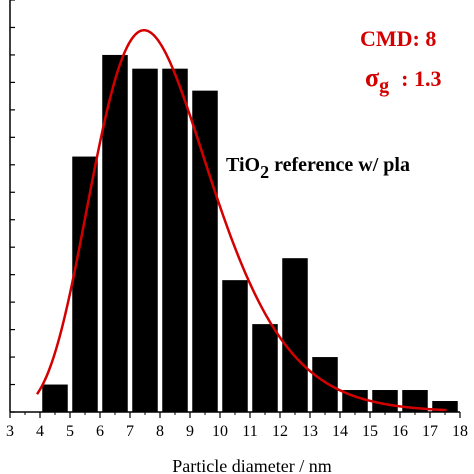  What do you see at coordinates (421, 78) in the screenshot?
I see `sigma-value: : 1.3` at bounding box center [421, 78].